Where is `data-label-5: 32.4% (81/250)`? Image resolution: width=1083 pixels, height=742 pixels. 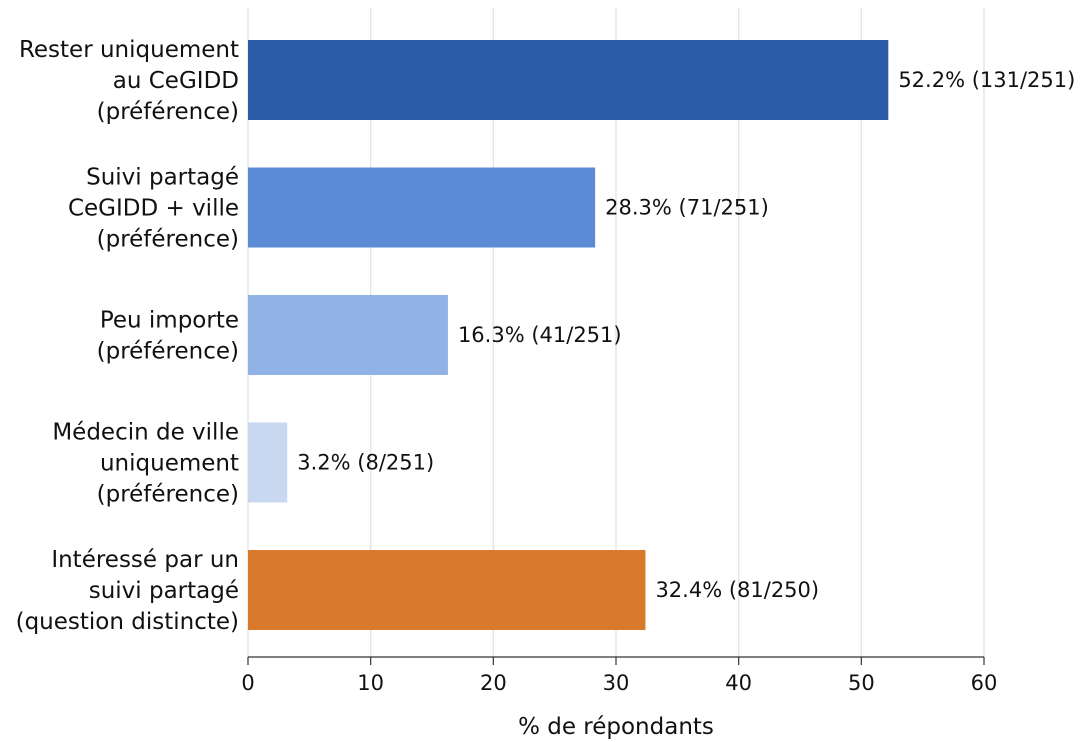 data-label-5: 32.4% (81/250) is located at coordinates (737, 590).